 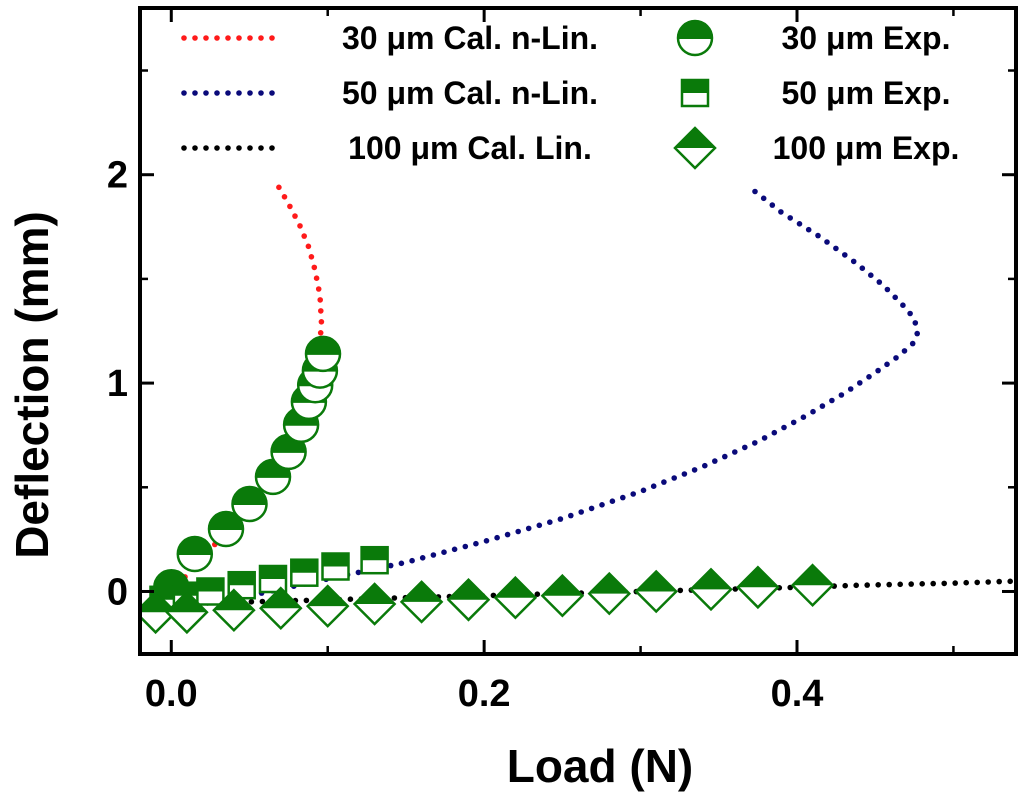 I want to click on legend-label: 50 μm Exp., so click(x=866, y=93).